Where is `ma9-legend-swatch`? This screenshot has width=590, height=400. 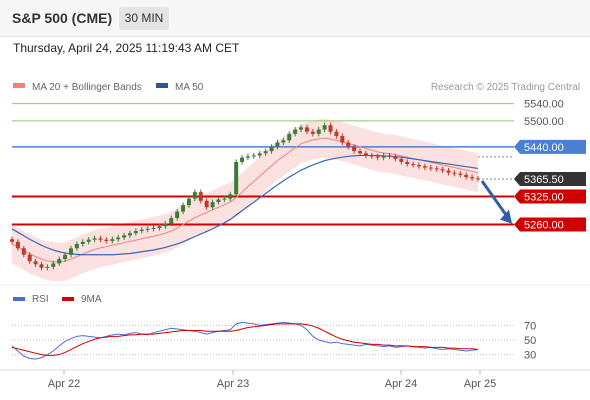 ma9-legend-swatch is located at coordinates (68, 299).